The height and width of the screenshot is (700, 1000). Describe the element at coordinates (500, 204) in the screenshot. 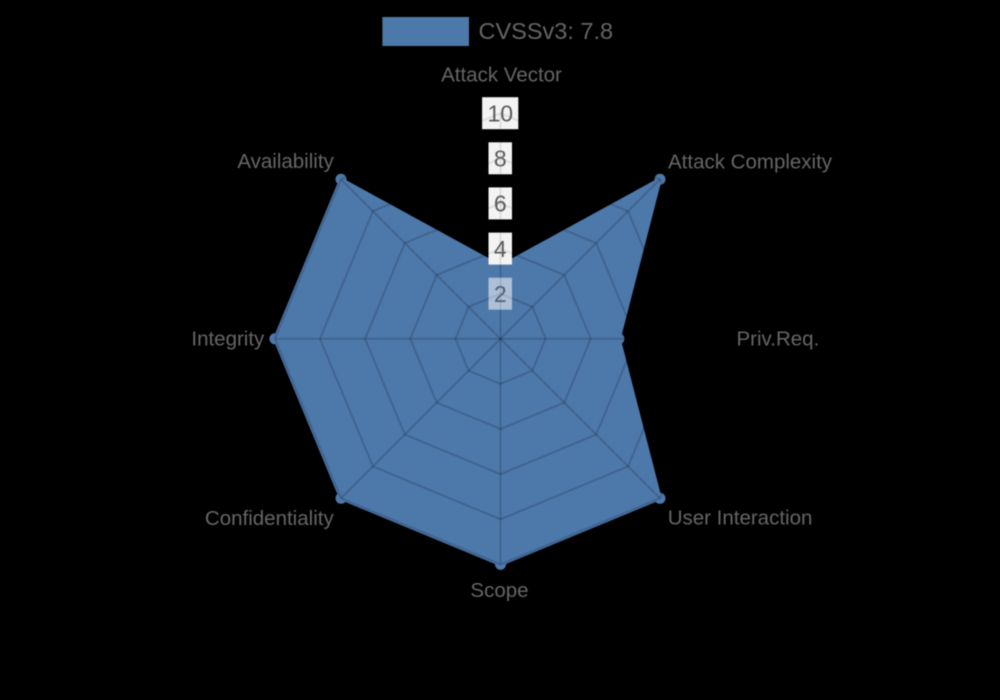

I see `svg-text: 6` at that location.